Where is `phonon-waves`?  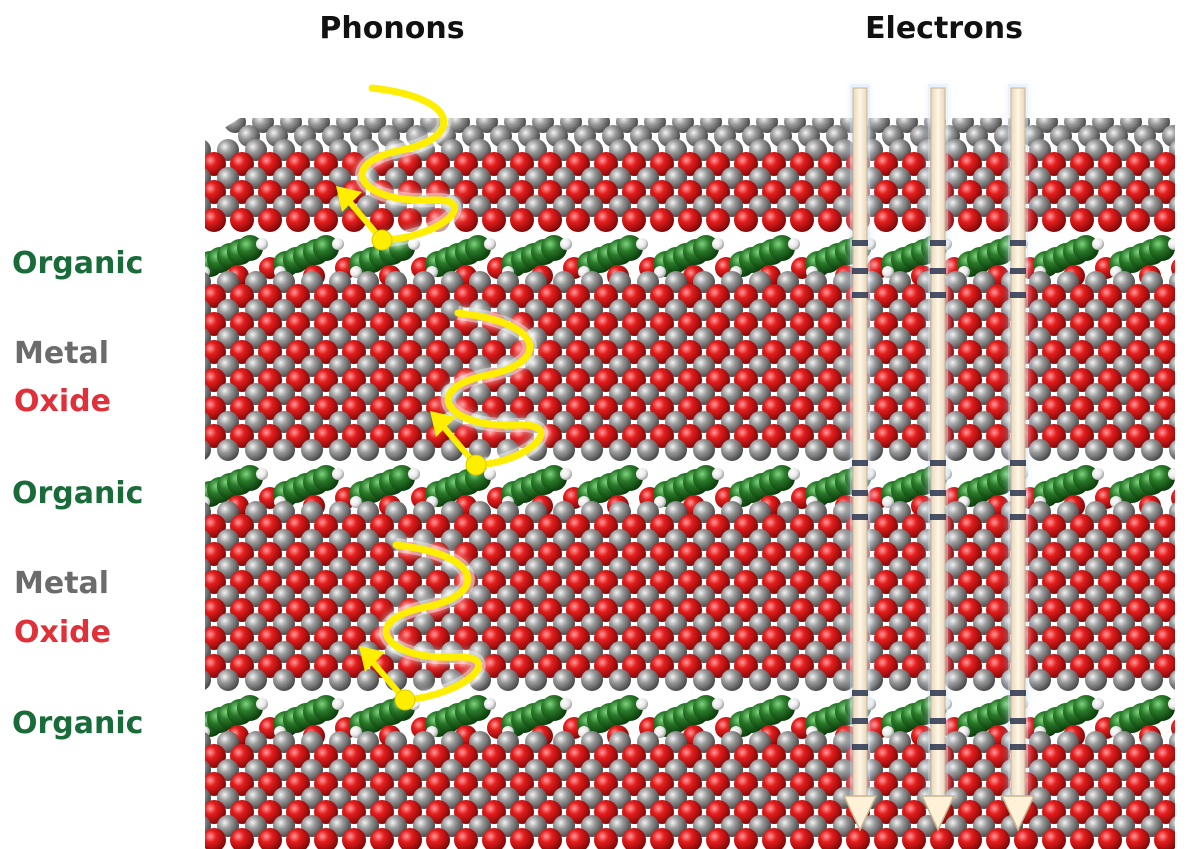 phonon-waves is located at coordinates (442, 396).